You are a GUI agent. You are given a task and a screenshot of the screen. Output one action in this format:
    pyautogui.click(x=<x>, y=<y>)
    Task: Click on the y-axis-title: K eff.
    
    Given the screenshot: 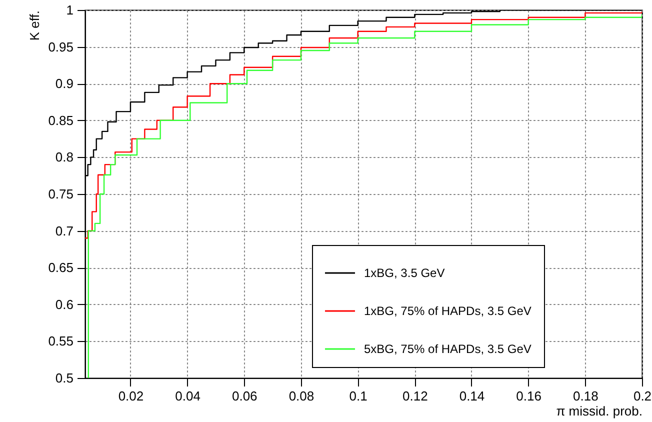 What is the action you would take?
    pyautogui.click(x=34, y=25)
    